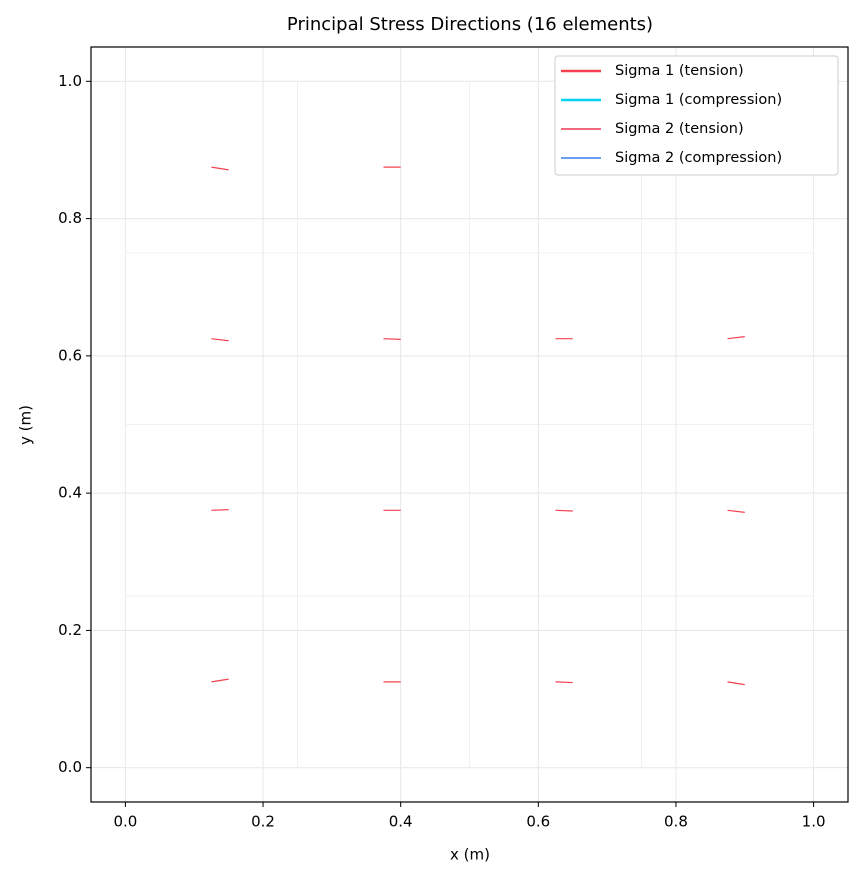 This screenshot has width=862, height=885. Describe the element at coordinates (814, 822) in the screenshot. I see `x-tick-label: 1.0` at that location.